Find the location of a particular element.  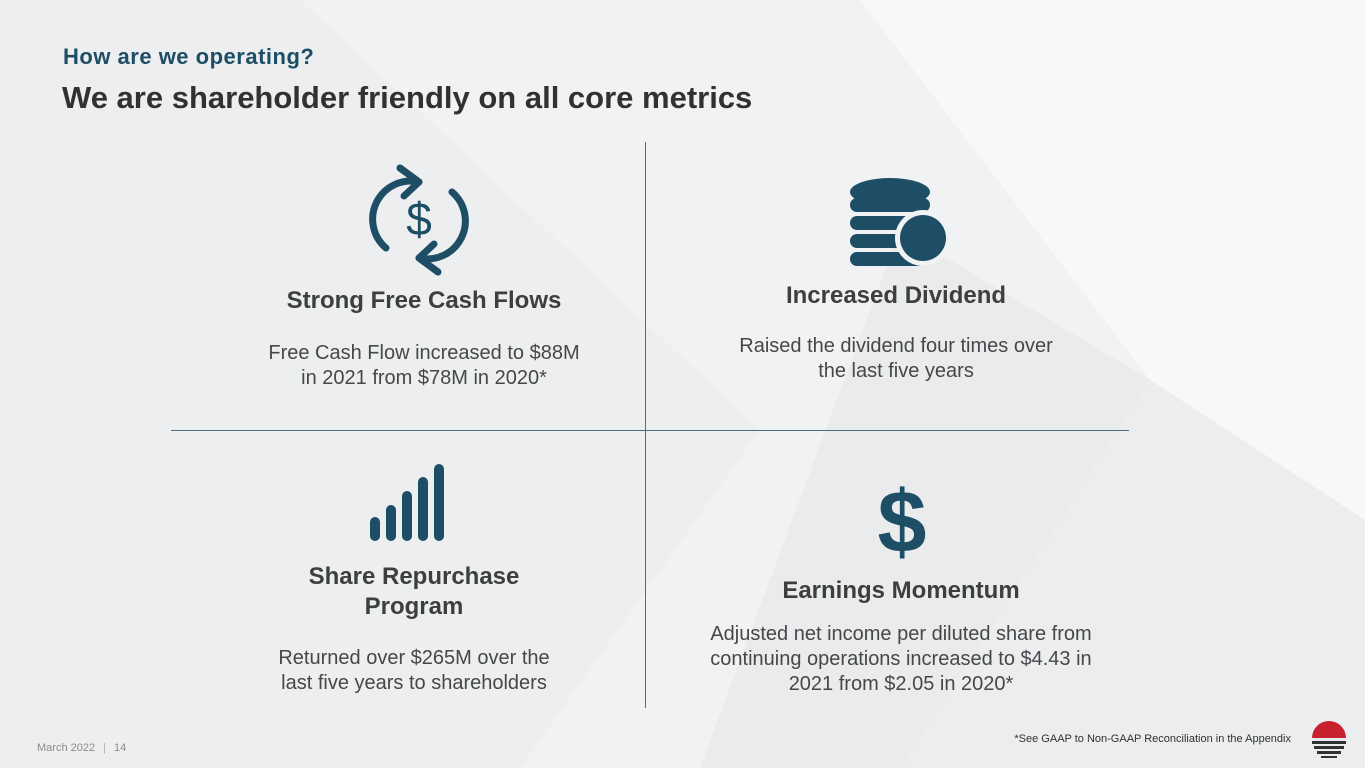

footer-meta: March 2022 | 14 is located at coordinates (81, 748).